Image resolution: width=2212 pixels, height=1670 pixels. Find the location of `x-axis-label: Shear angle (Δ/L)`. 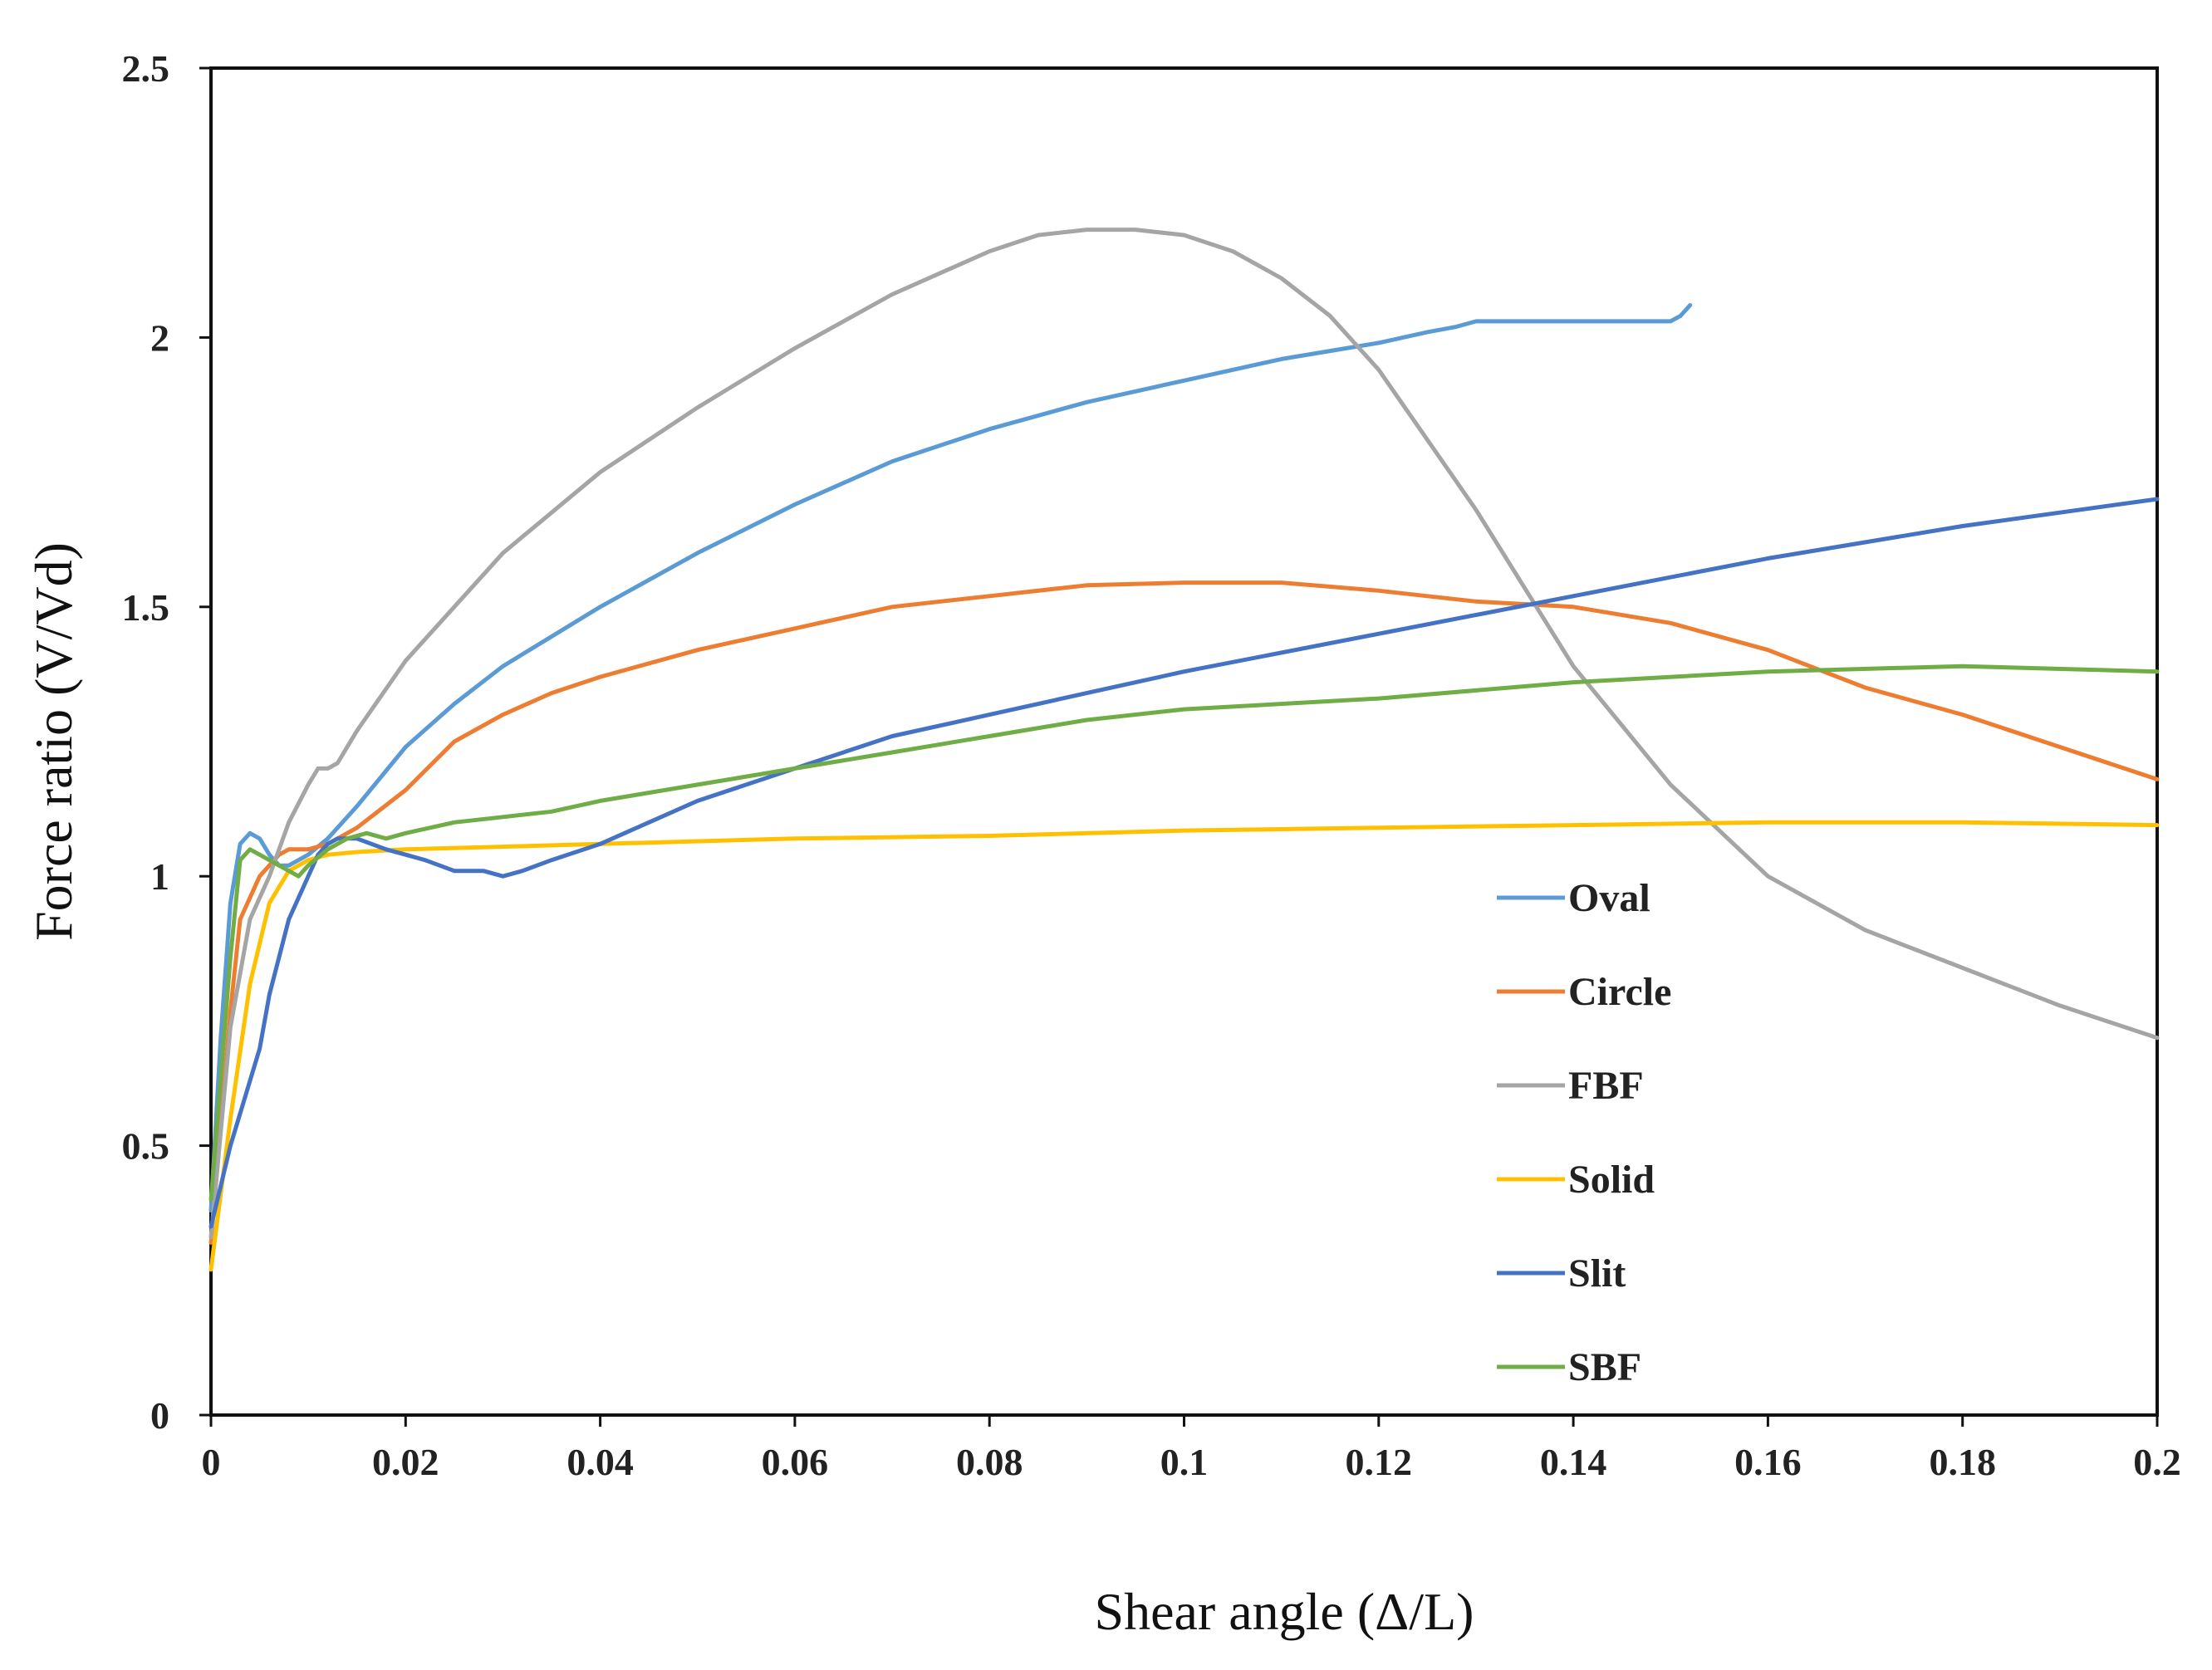

x-axis-label: Shear angle (Δ/L) is located at coordinates (1284, 1611).